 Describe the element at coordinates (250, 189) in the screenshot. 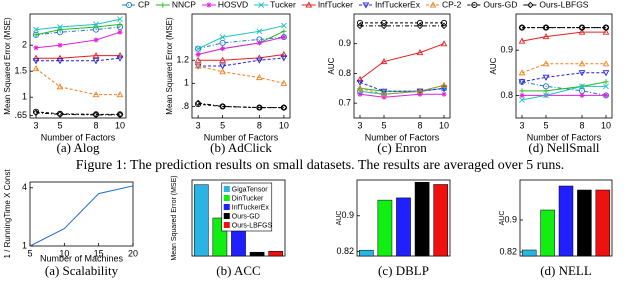

I see `legend-label: GigaTensor` at that location.